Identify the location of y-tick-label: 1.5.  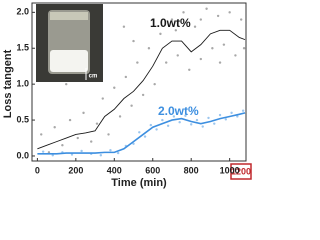
(22, 48).